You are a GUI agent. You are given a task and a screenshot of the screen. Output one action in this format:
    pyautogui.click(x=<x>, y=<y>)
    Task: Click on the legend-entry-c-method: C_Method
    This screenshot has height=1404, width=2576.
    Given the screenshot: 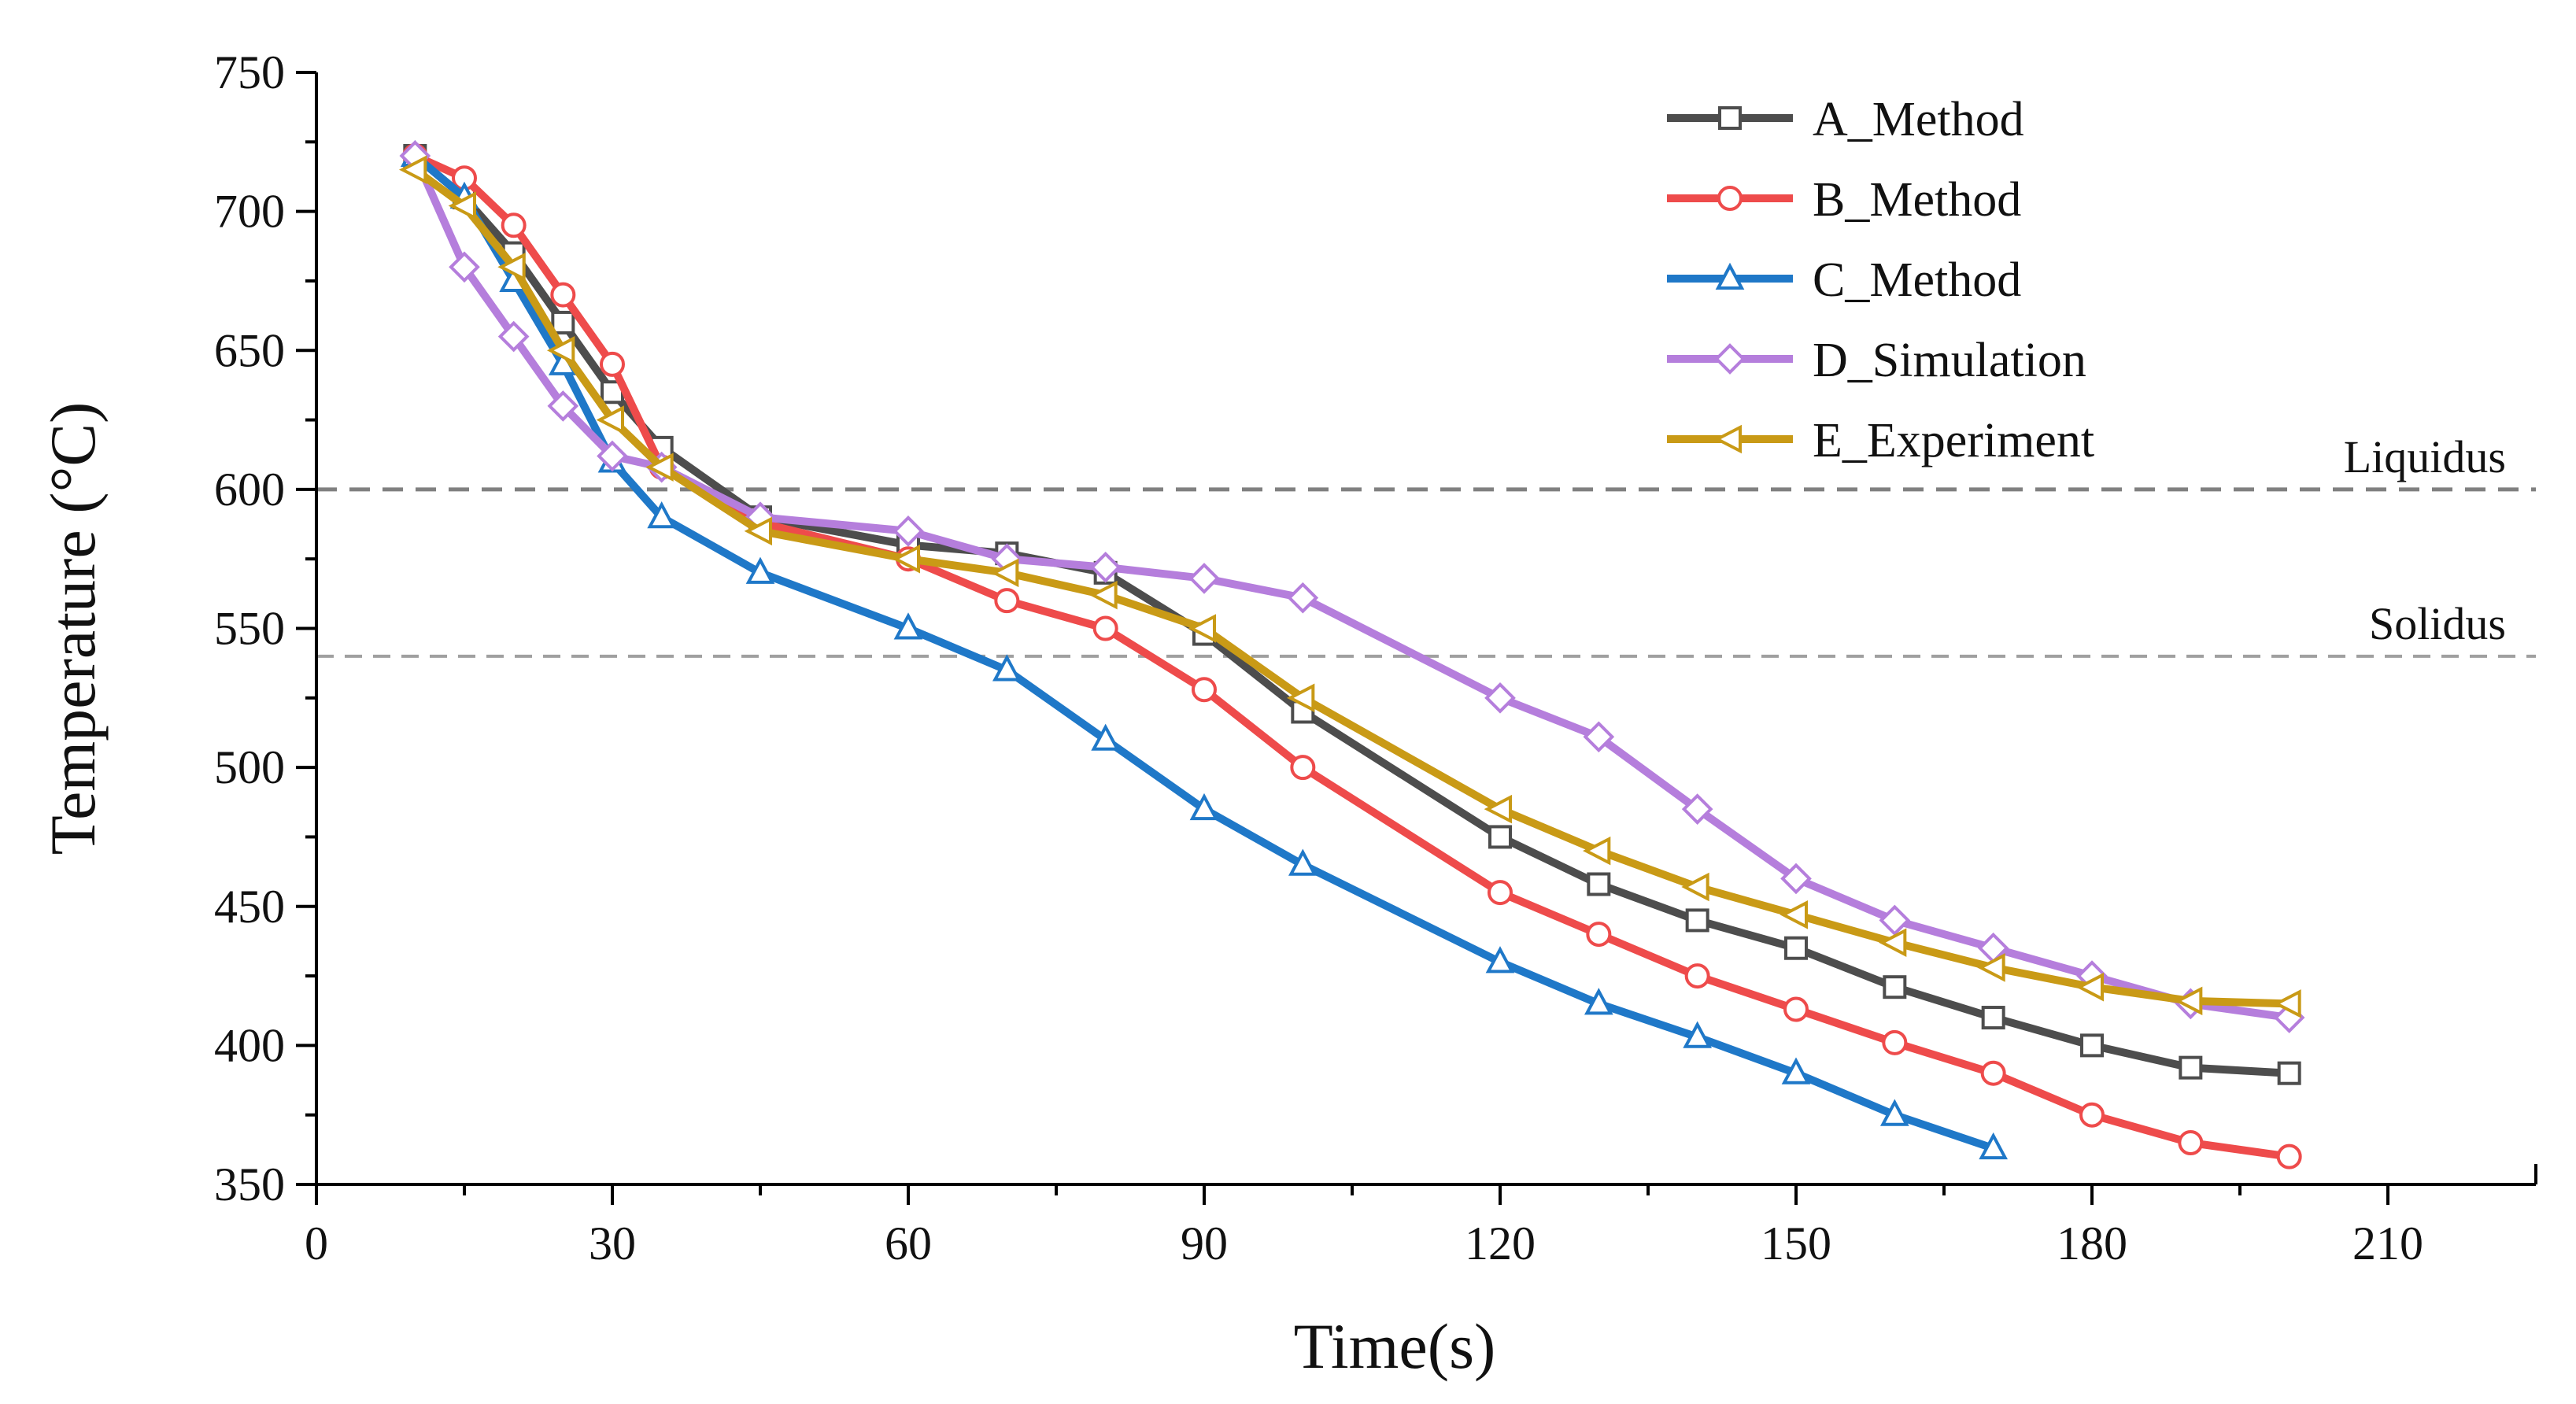 What is the action you would take?
    pyautogui.click(x=1844, y=280)
    